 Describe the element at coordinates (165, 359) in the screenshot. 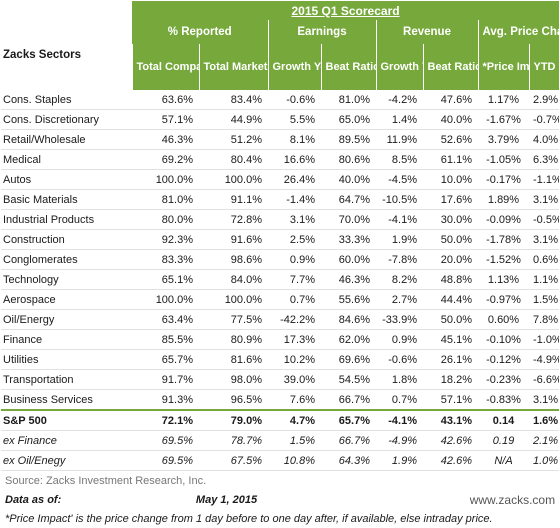

I see `total-companies-cell: 65.7%` at that location.